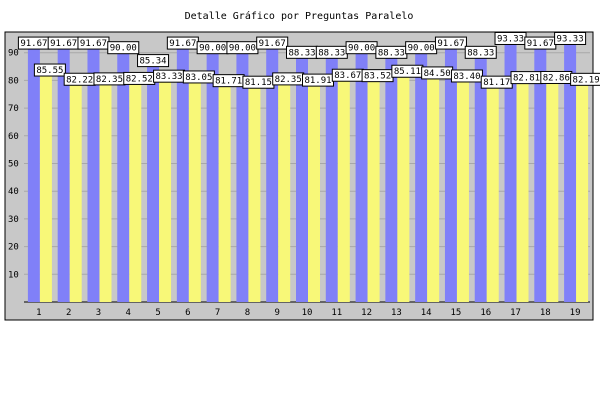 The image size is (600, 400). I want to click on x-tick-label: 6, so click(187, 313).